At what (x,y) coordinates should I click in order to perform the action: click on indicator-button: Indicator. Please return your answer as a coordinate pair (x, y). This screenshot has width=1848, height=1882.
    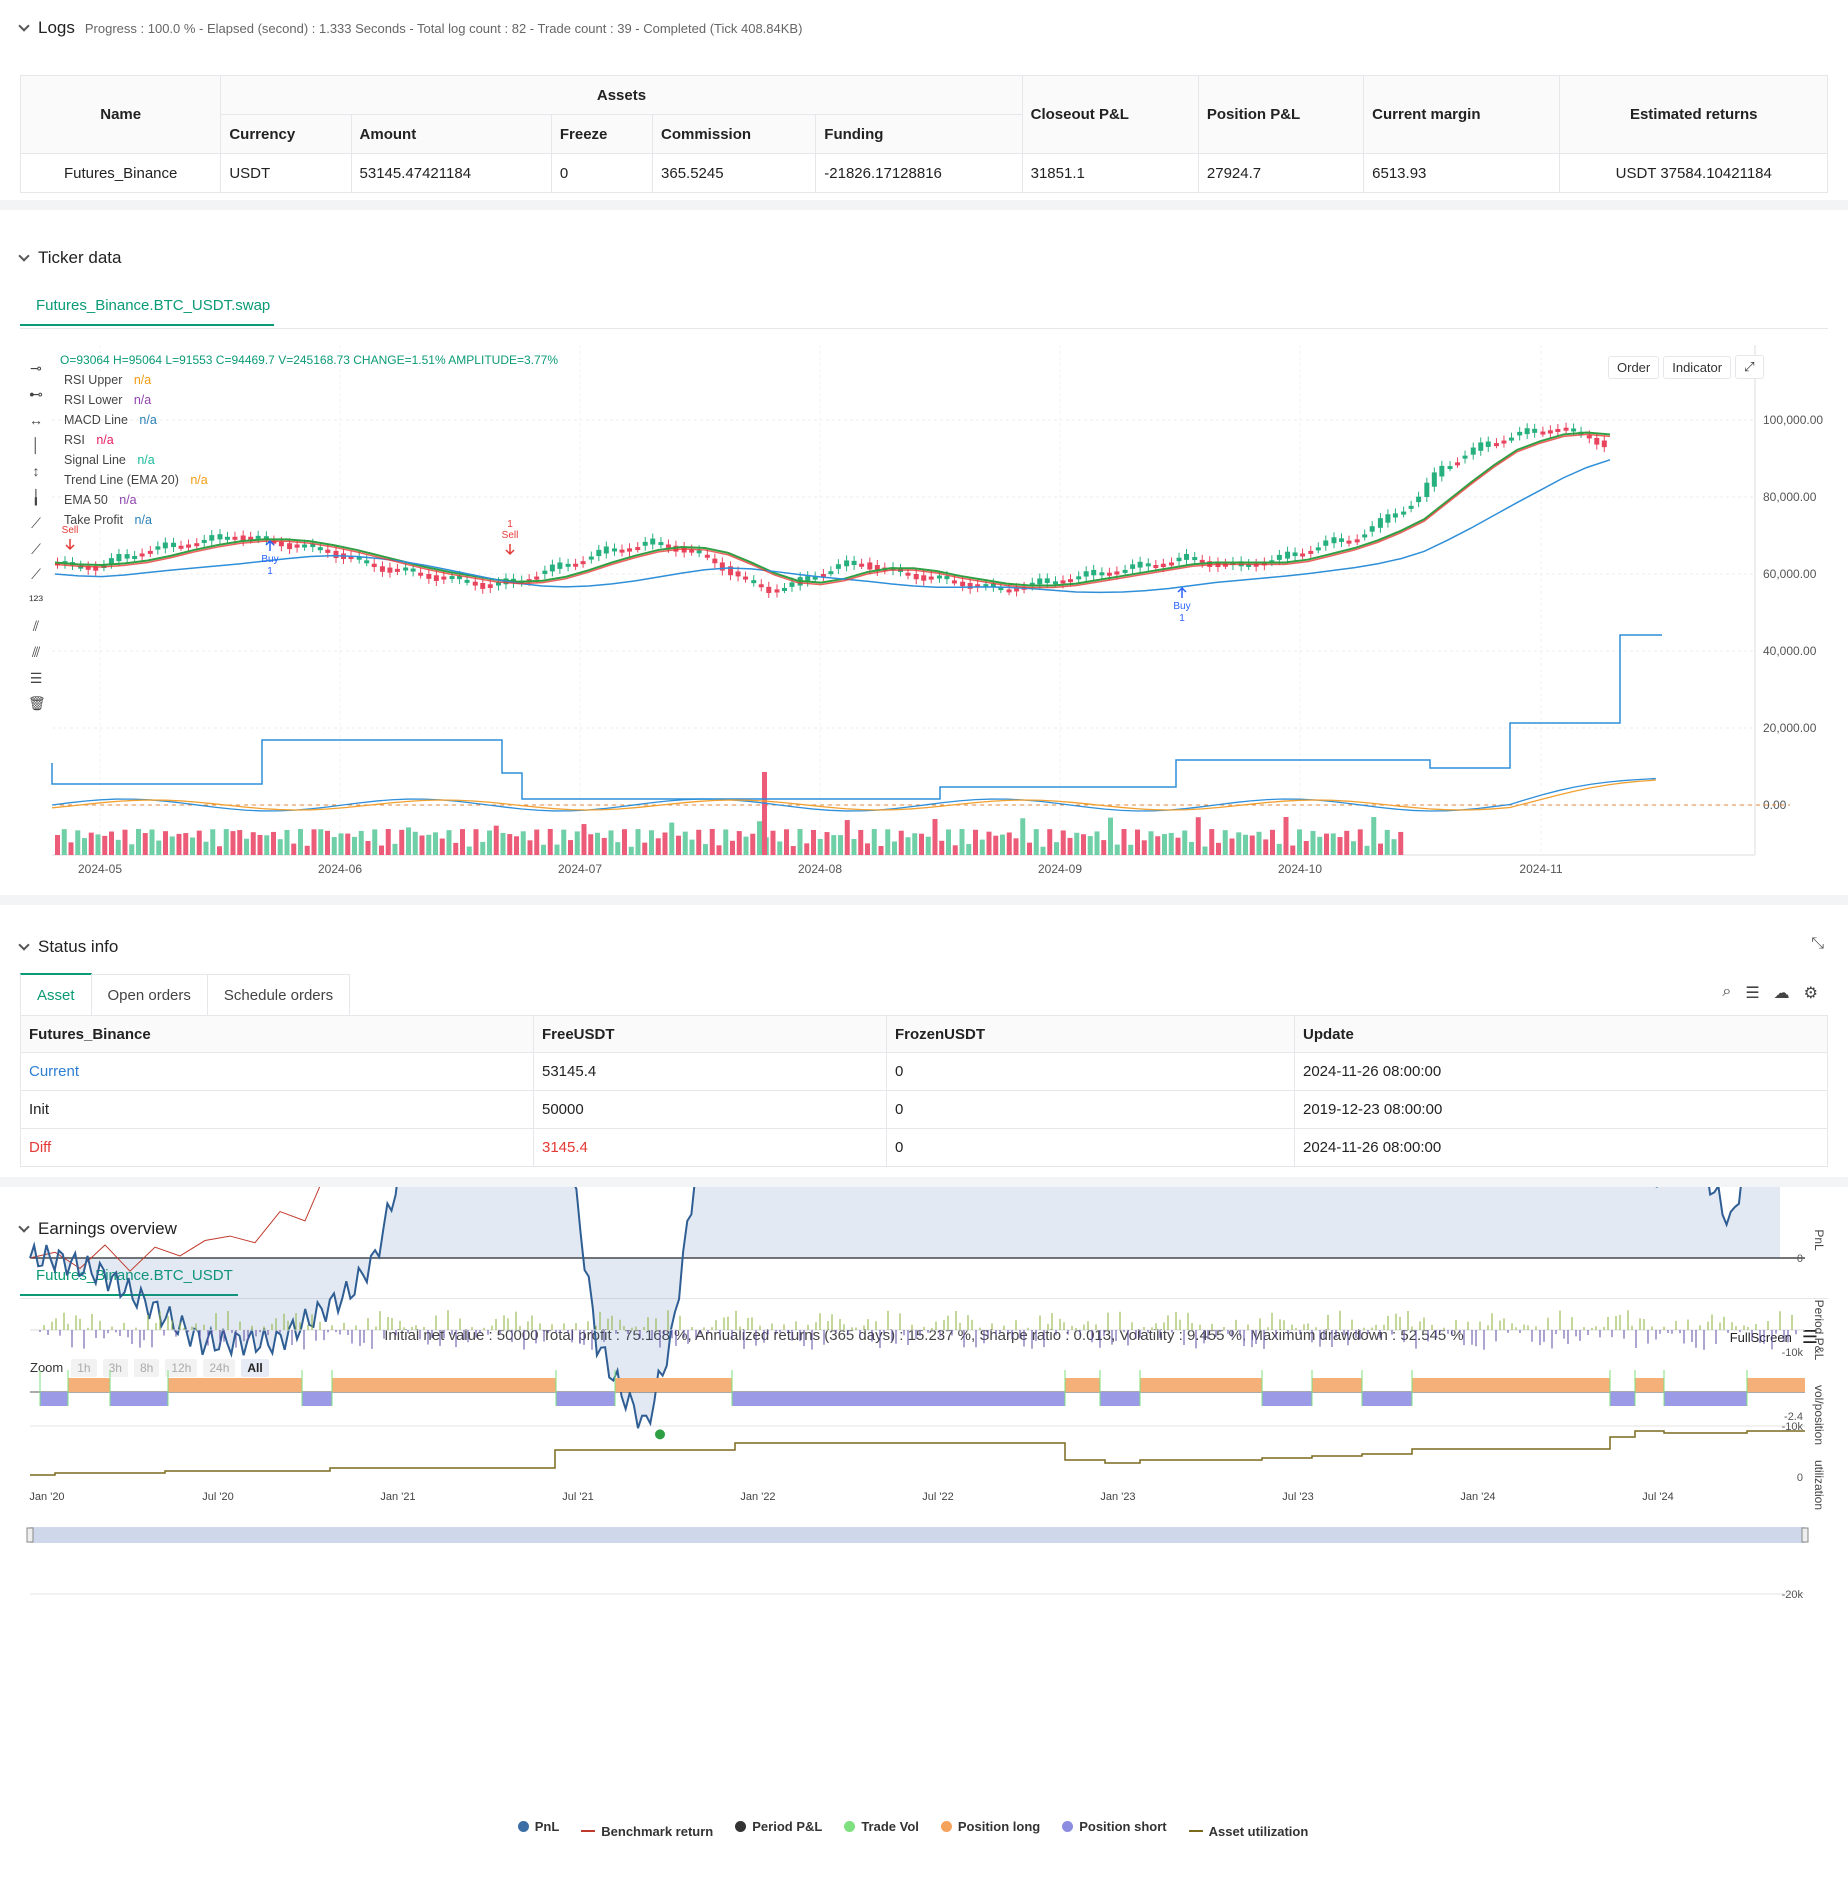
    Looking at the image, I should click on (1697, 367).